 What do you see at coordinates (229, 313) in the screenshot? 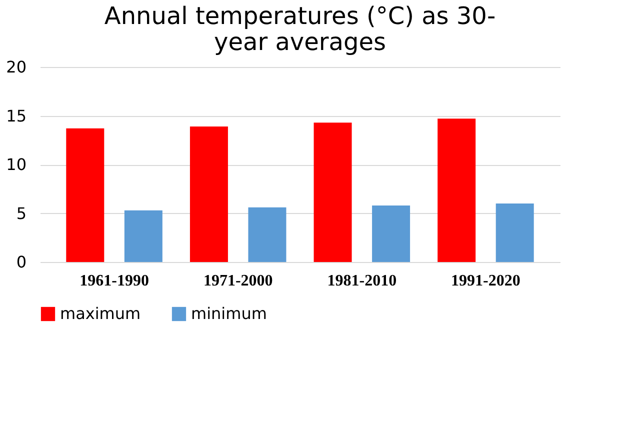
I see `legend-label: minimum` at bounding box center [229, 313].